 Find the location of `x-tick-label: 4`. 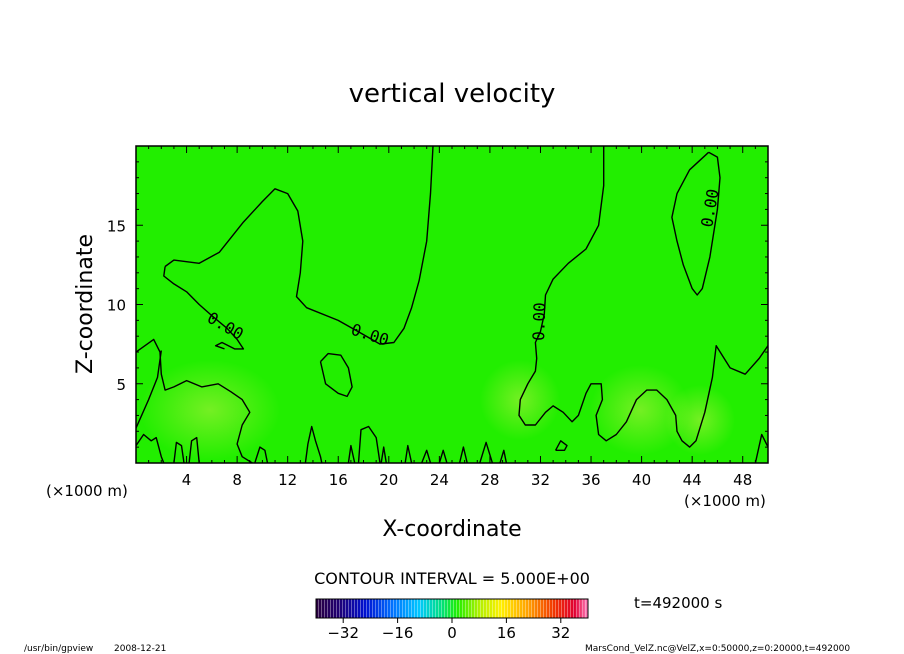

x-tick-label: 4 is located at coordinates (187, 480).